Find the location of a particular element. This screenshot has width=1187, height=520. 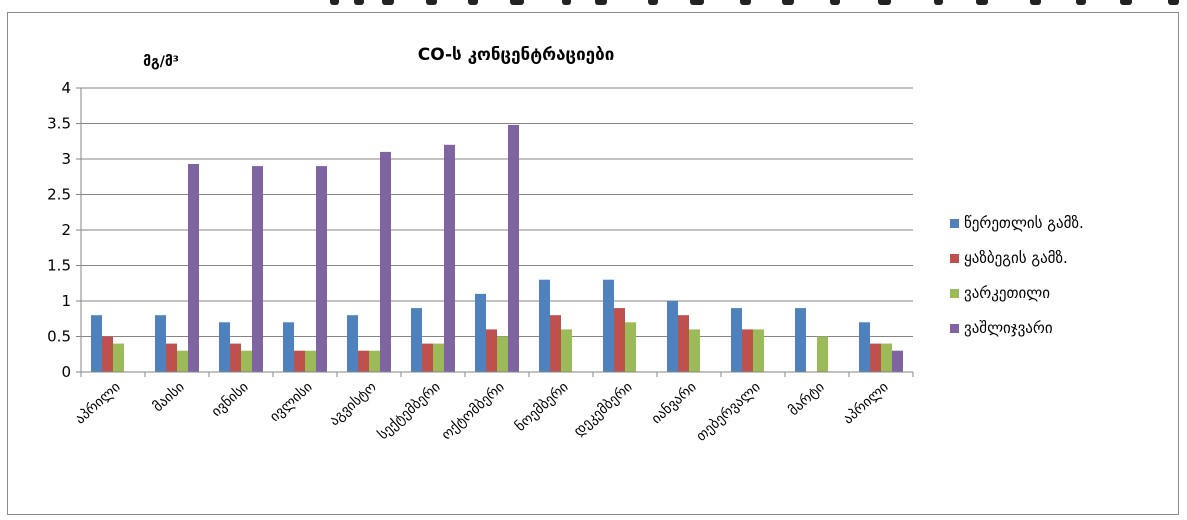

y-tick-label: 3.5 is located at coordinates (59, 124).